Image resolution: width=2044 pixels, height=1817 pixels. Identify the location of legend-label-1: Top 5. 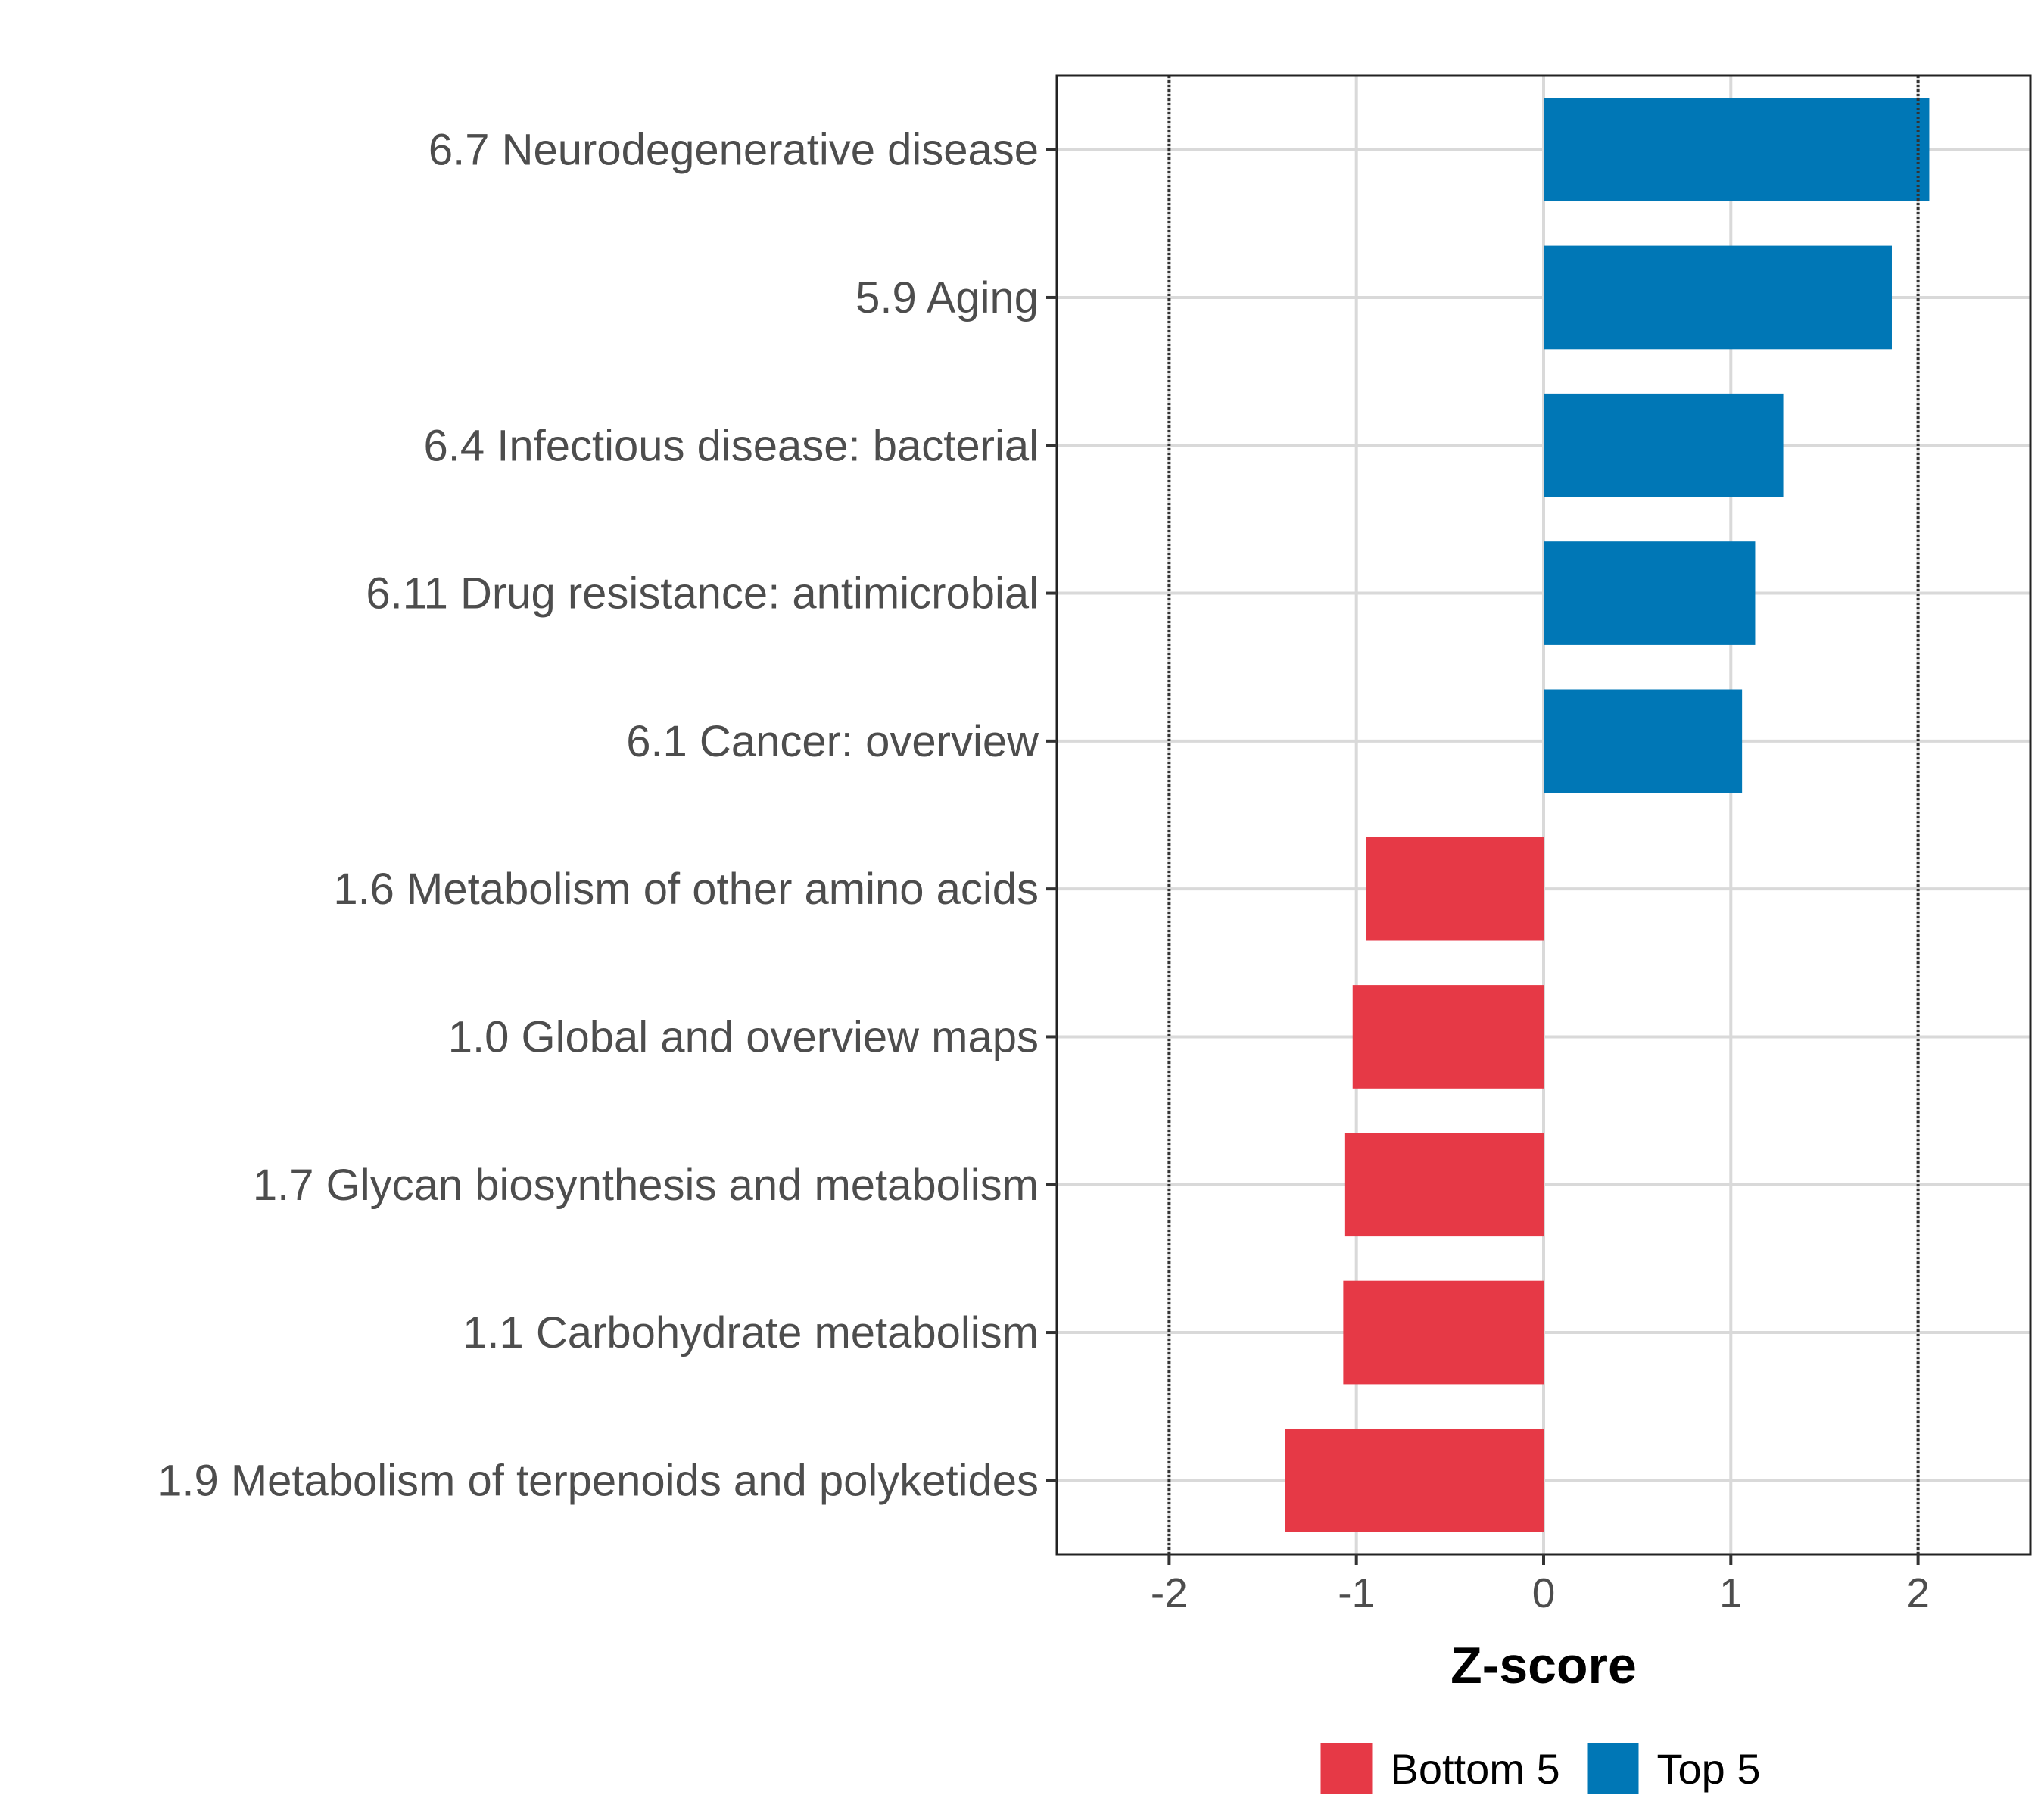
(1709, 1769).